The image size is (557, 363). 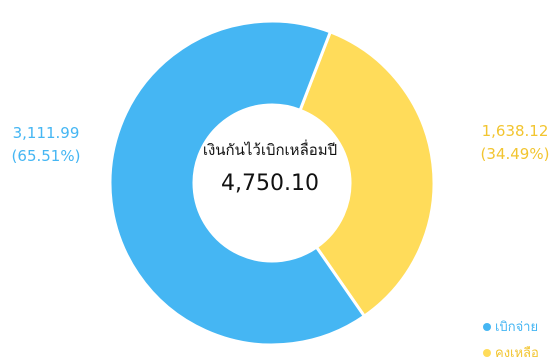 What do you see at coordinates (46, 156) in the screenshot?
I see `slice-percent-label: (65.51%)` at bounding box center [46, 156].